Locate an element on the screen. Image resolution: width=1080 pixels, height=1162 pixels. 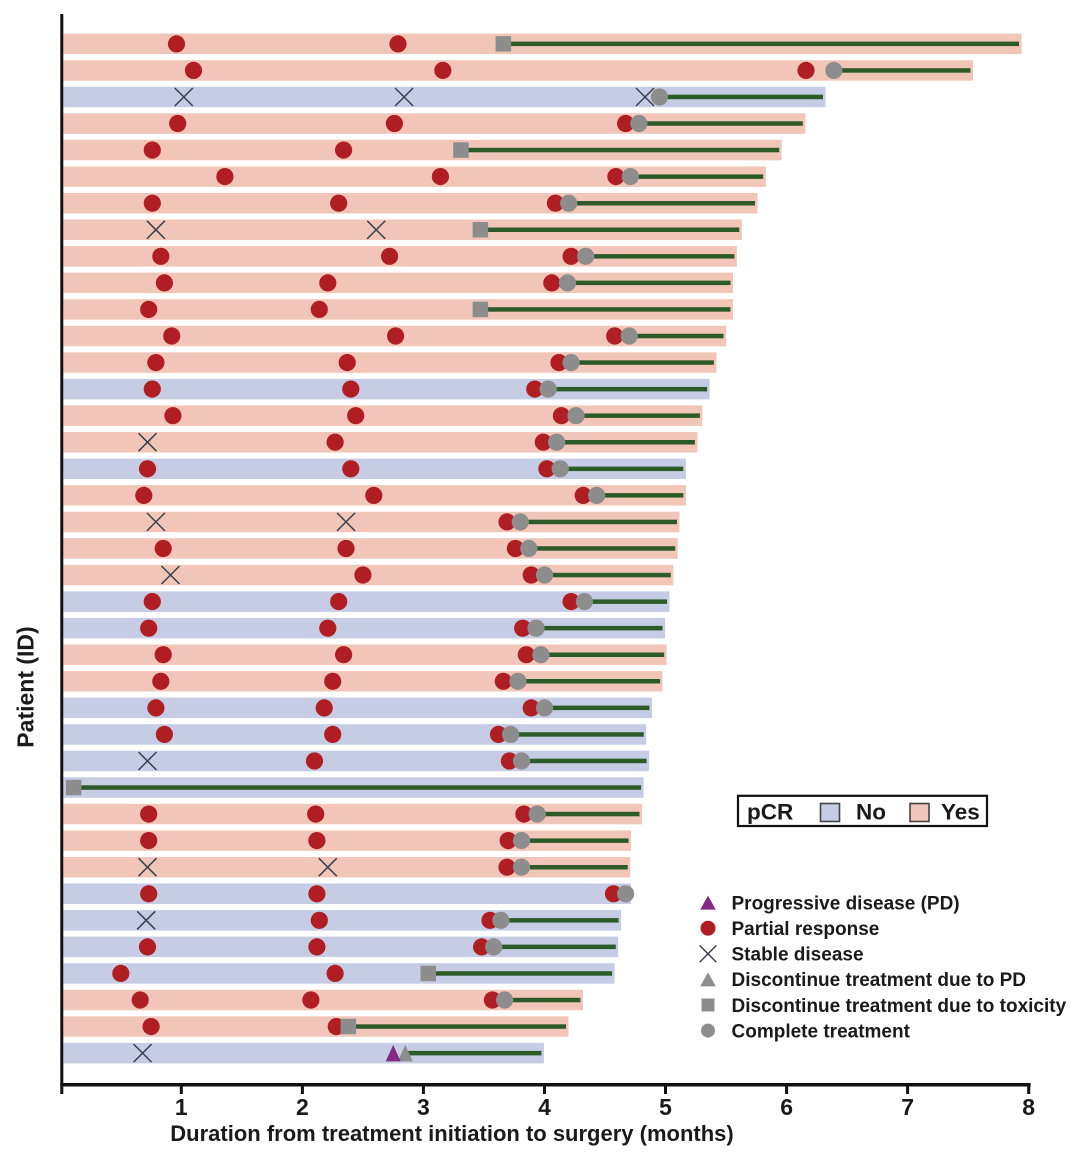
svg-text:Discontinue treatment due to t: Discontinue treatment due to toxicity is located at coordinates (899, 1006).